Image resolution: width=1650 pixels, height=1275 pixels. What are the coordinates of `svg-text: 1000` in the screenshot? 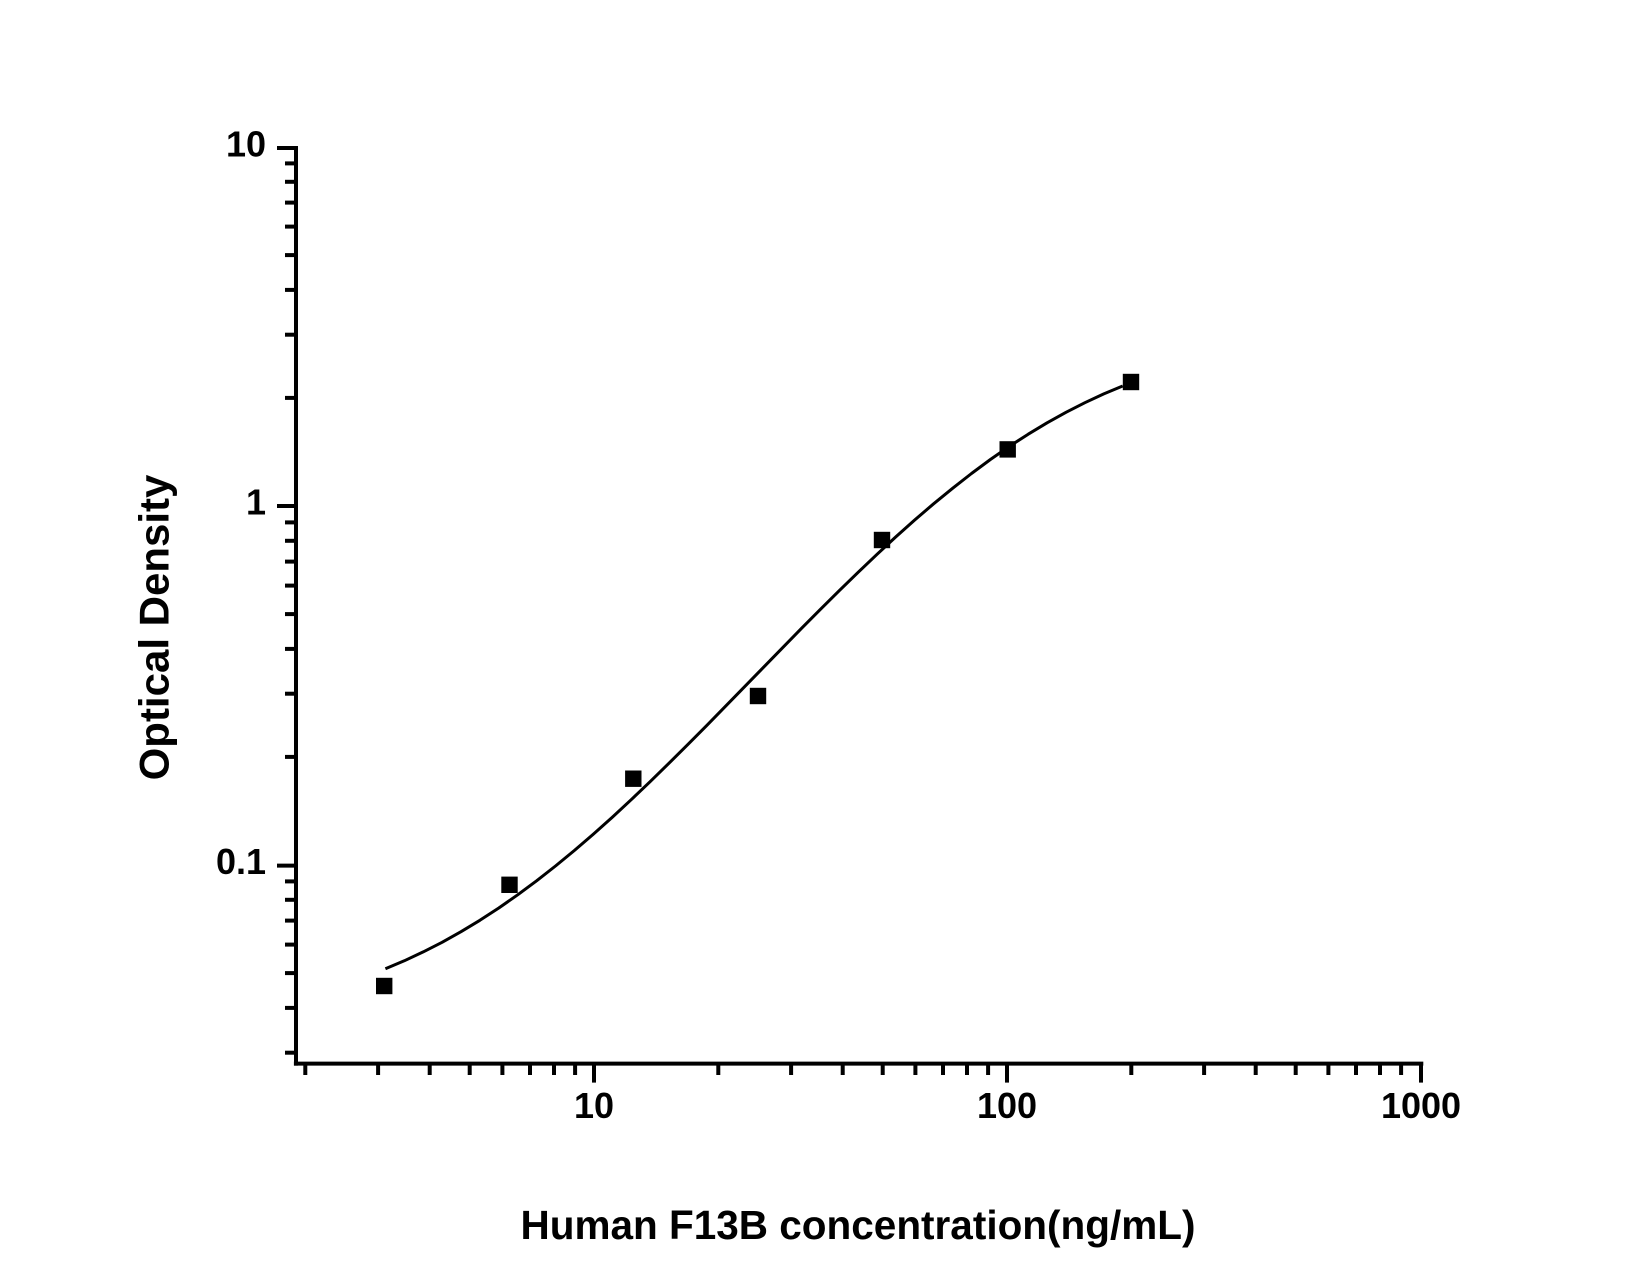 It's located at (1421, 1105).